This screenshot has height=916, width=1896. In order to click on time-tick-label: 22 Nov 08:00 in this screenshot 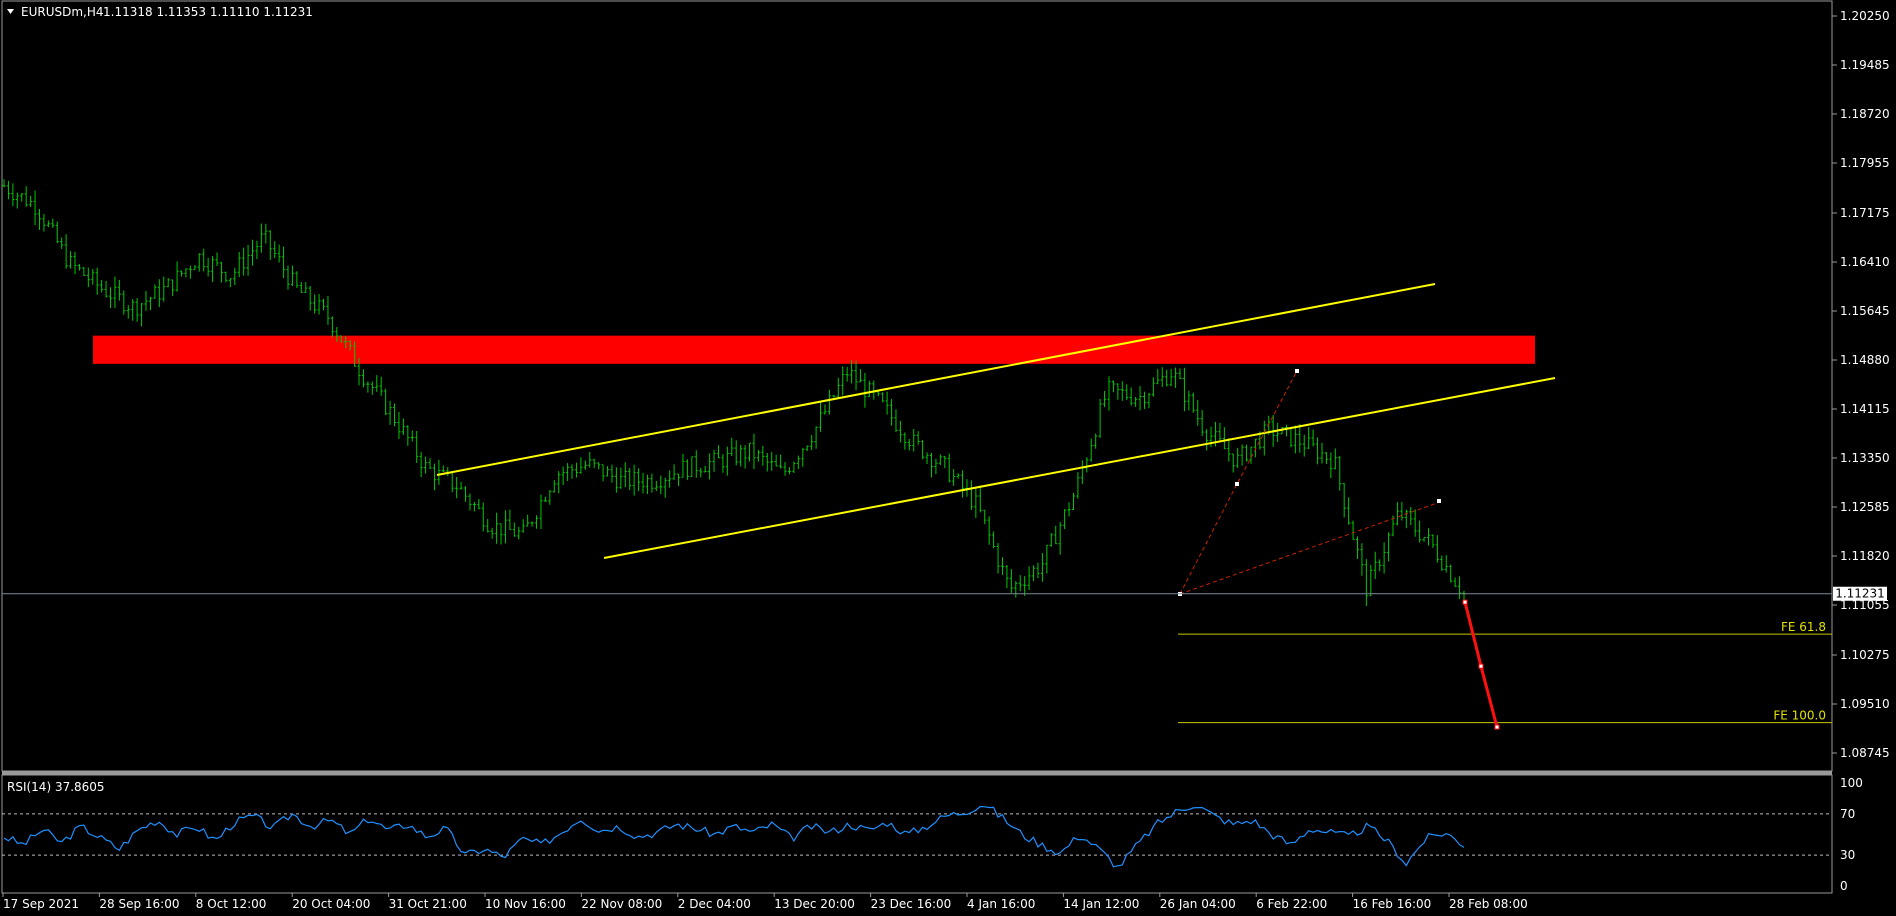, I will do `click(621, 904)`.